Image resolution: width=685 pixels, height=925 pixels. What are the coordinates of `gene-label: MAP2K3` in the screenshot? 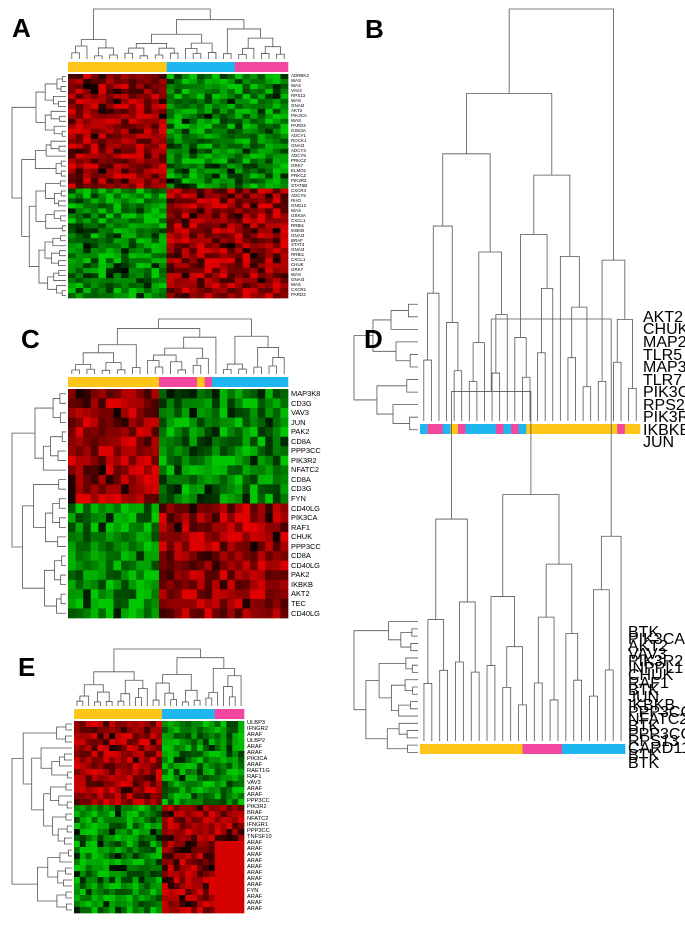 It's located at (664, 343).